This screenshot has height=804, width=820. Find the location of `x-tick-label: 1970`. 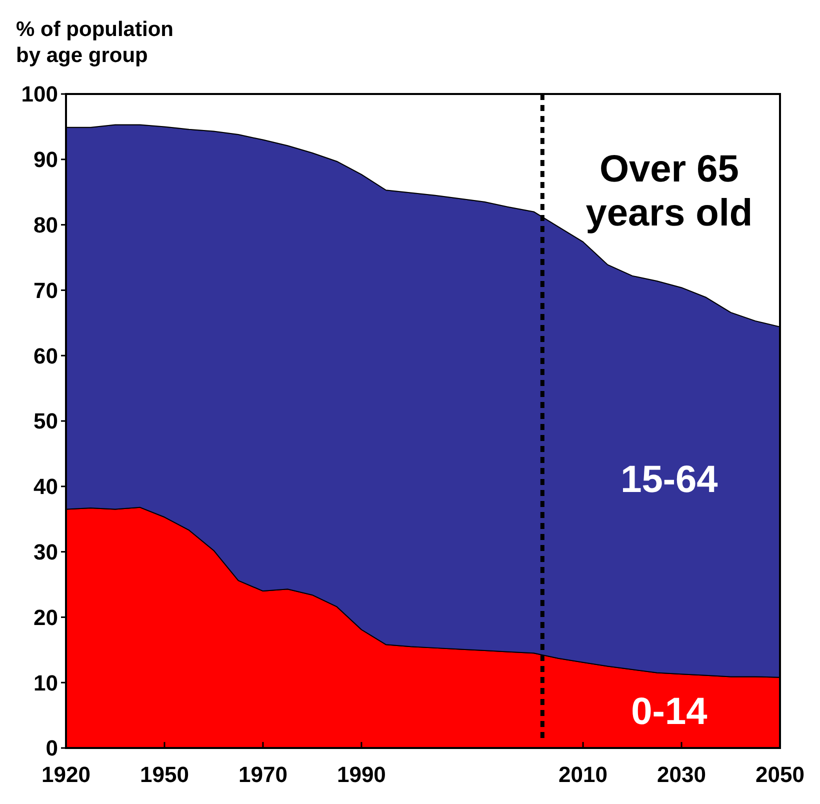

x-tick-label: 1970 is located at coordinates (263, 774).